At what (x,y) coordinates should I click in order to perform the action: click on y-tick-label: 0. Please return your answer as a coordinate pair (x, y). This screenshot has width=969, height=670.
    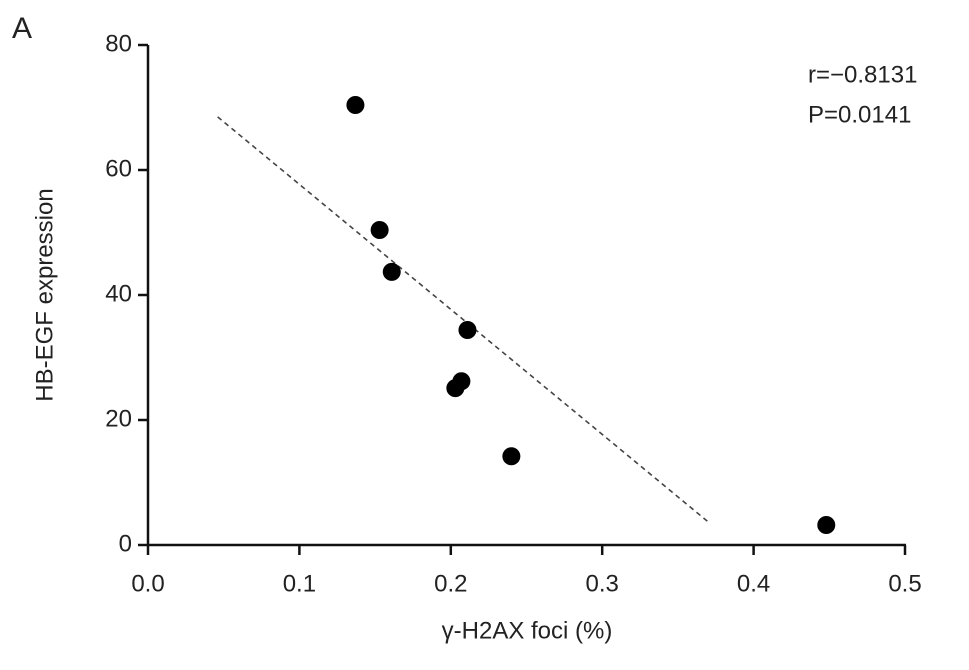
    Looking at the image, I should click on (125, 543).